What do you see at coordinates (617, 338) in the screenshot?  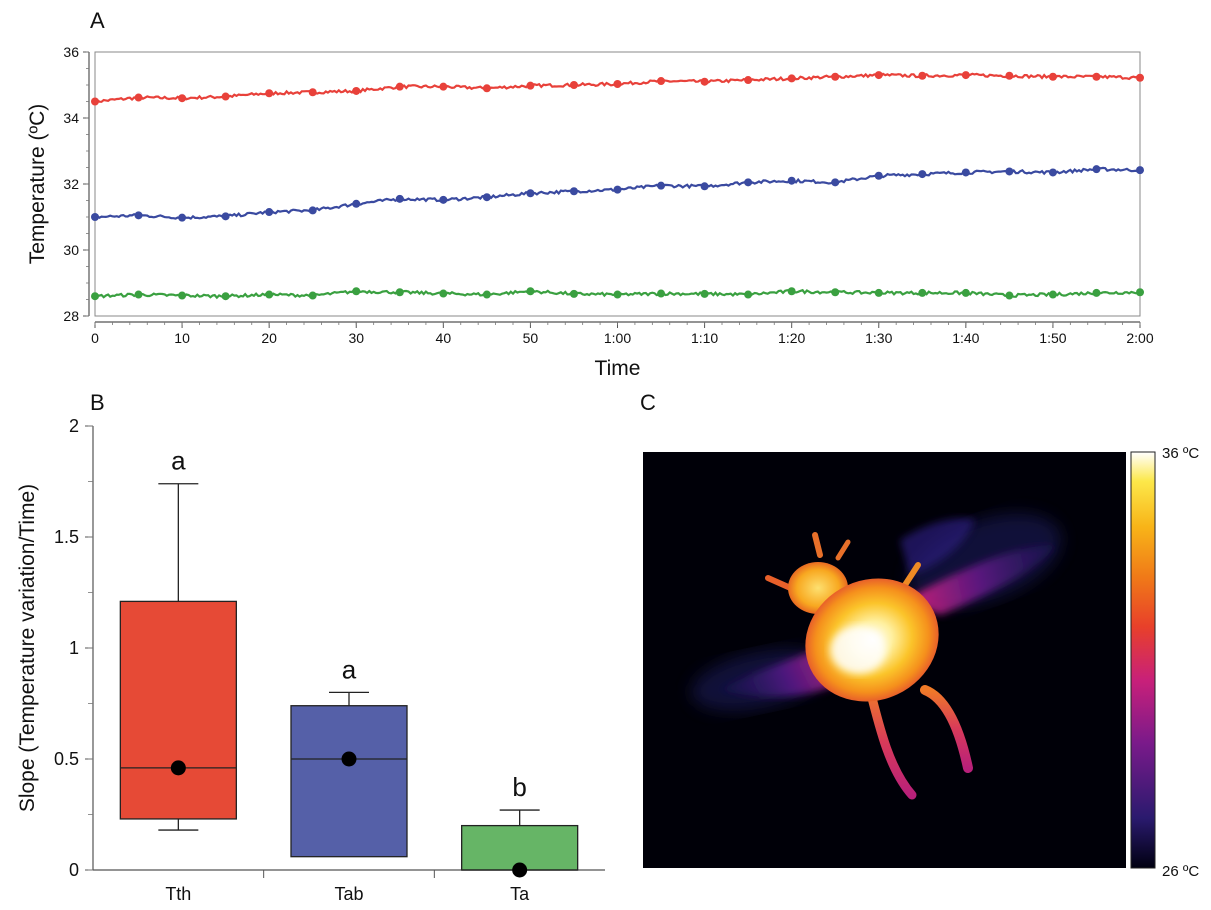 I see `x-tick-label: 1:00` at bounding box center [617, 338].